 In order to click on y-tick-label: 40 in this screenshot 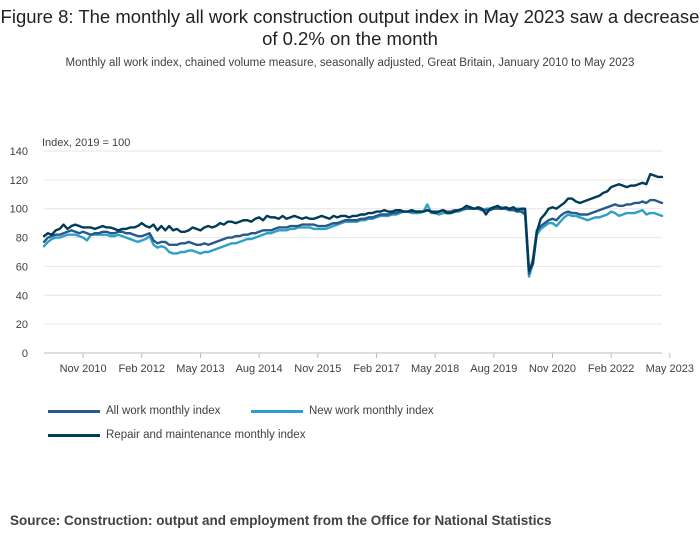, I will do `click(22, 296)`.